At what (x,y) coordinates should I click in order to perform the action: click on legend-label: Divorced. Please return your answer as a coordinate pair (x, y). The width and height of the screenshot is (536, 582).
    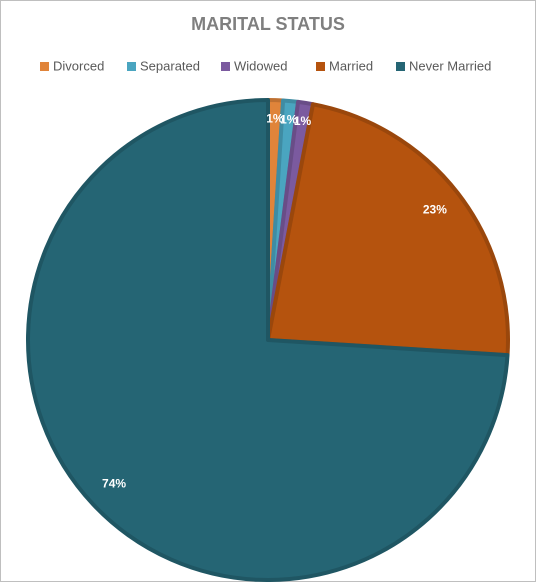
    Looking at the image, I should click on (78, 65).